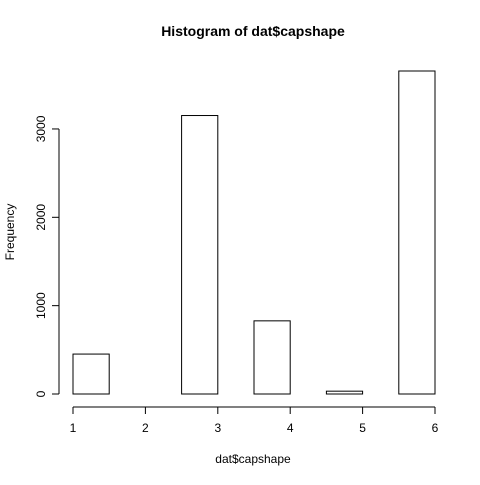 The image size is (480, 485). What do you see at coordinates (47, 256) in the screenshot?
I see `y-axis: 0 1000 2000 3000` at bounding box center [47, 256].